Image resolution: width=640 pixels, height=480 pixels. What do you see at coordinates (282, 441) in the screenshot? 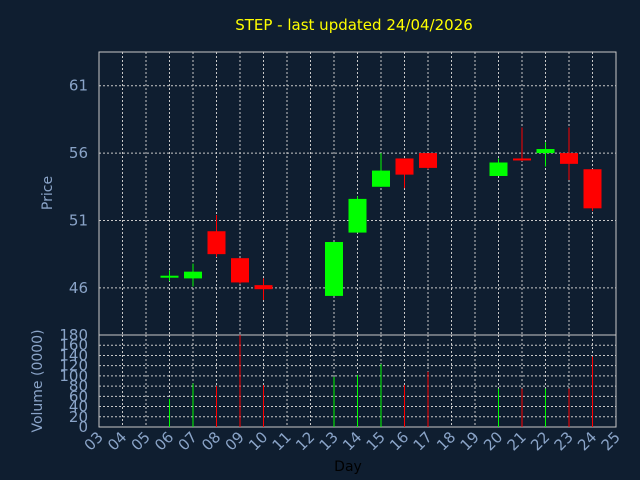
I see `day-tick-label: 11` at bounding box center [282, 441].